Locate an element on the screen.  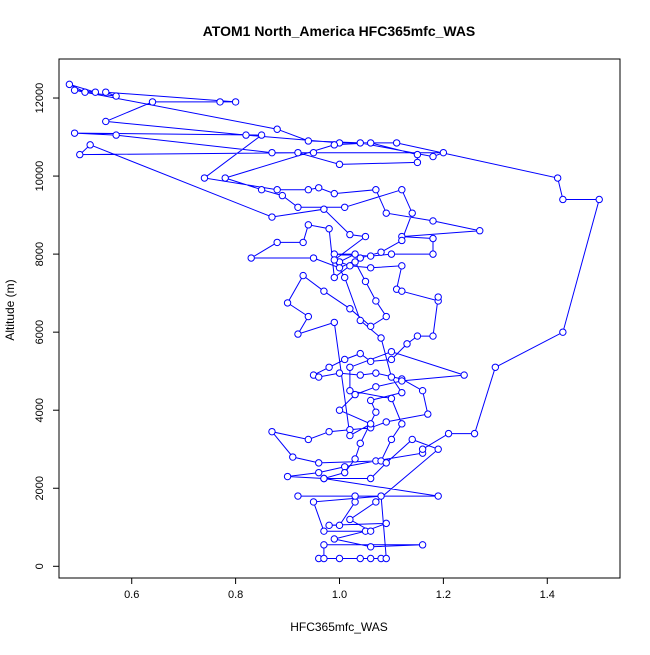
x-tick-label: 1.0 is located at coordinates (339, 595).